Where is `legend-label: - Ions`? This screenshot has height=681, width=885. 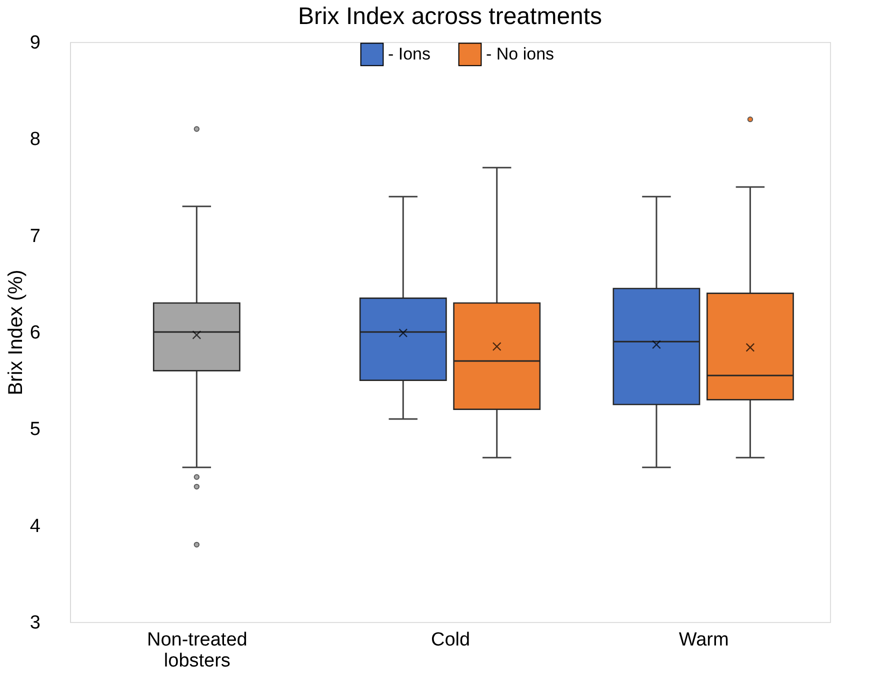
legend-label: - Ions is located at coordinates (409, 54).